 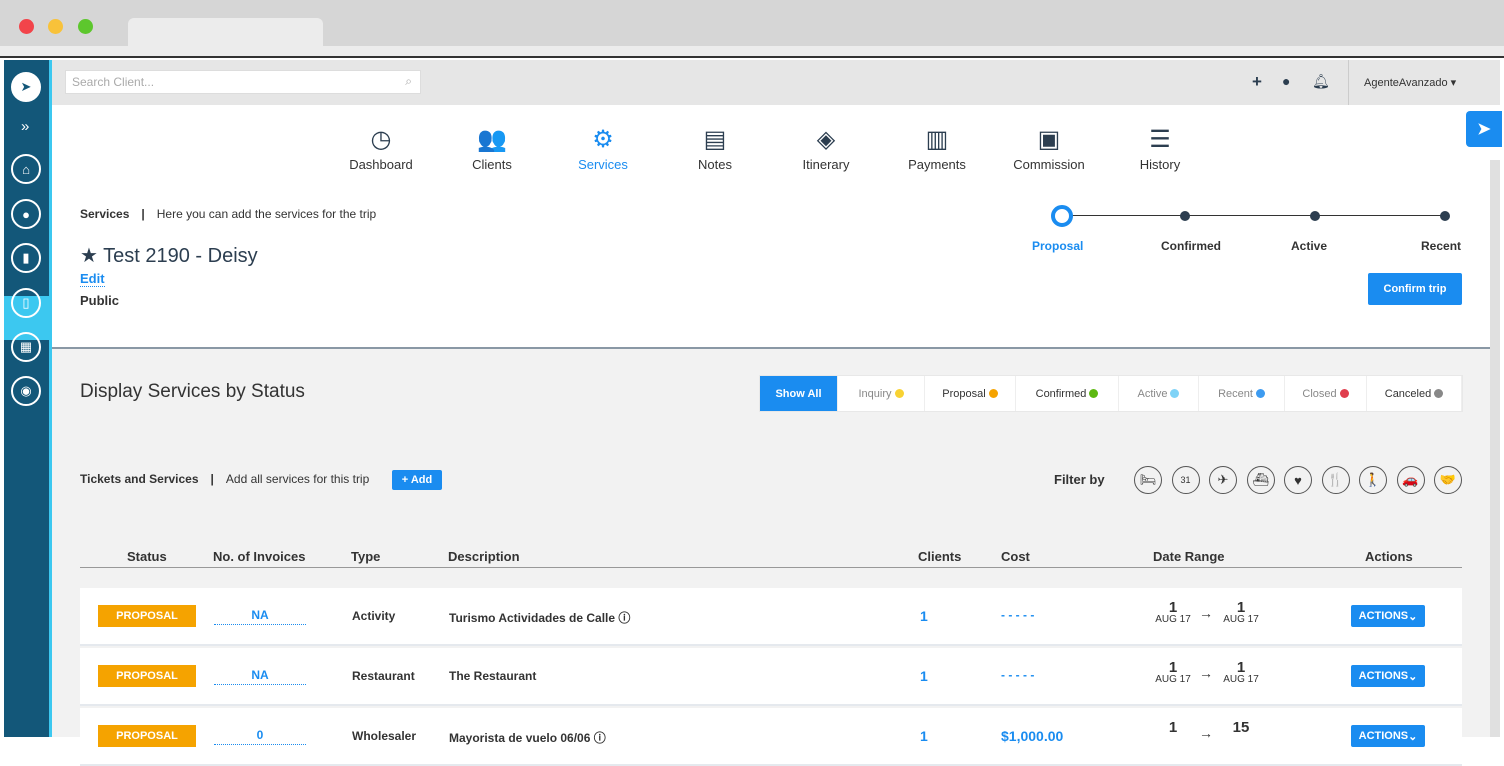 I want to click on step-proposal: Proposal, so click(x=1058, y=246).